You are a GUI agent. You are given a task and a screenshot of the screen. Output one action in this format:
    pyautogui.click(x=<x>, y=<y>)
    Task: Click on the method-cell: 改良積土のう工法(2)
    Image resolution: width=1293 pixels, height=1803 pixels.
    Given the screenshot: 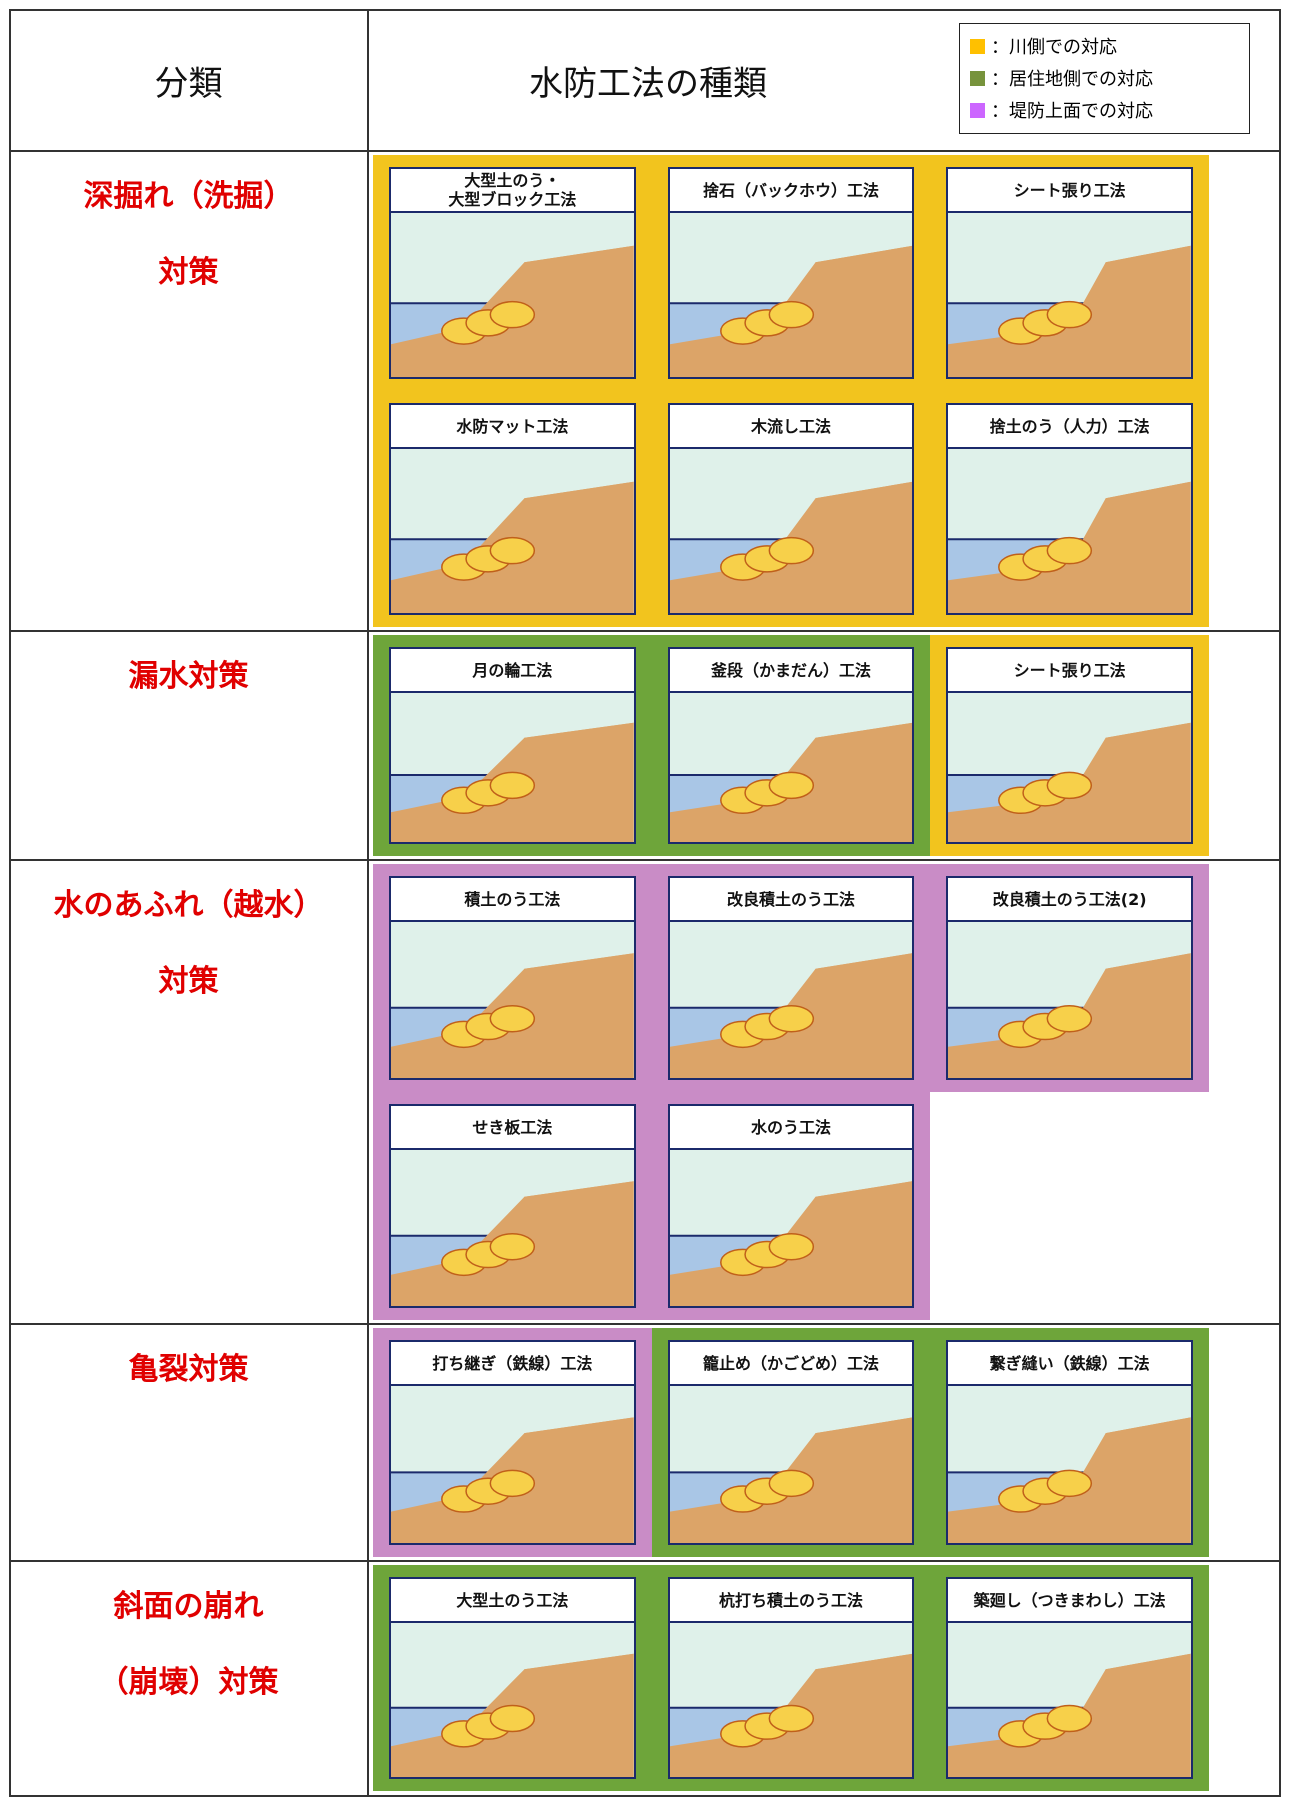 What is the action you would take?
    pyautogui.click(x=1069, y=978)
    